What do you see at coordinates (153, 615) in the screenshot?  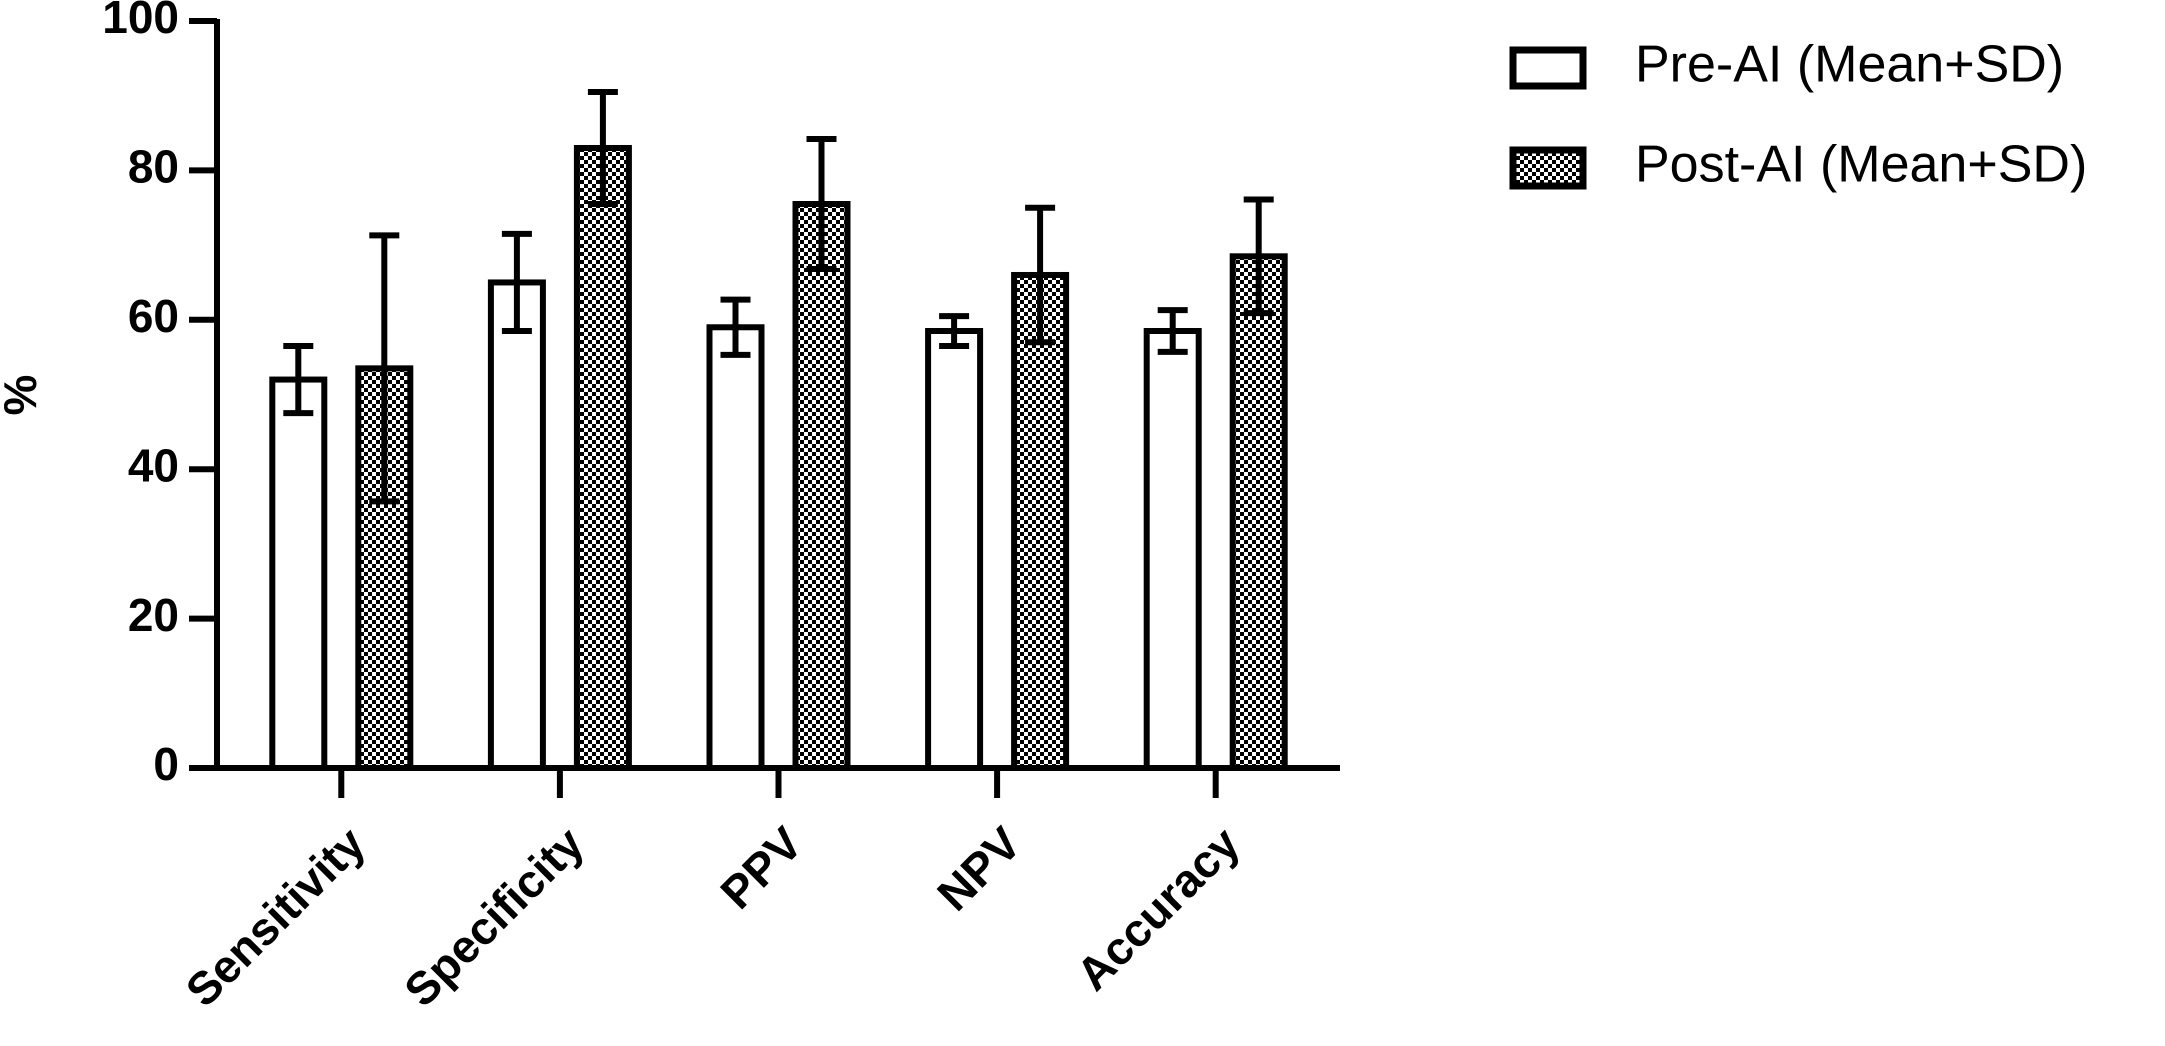 I see `y-tick-label: 20` at bounding box center [153, 615].